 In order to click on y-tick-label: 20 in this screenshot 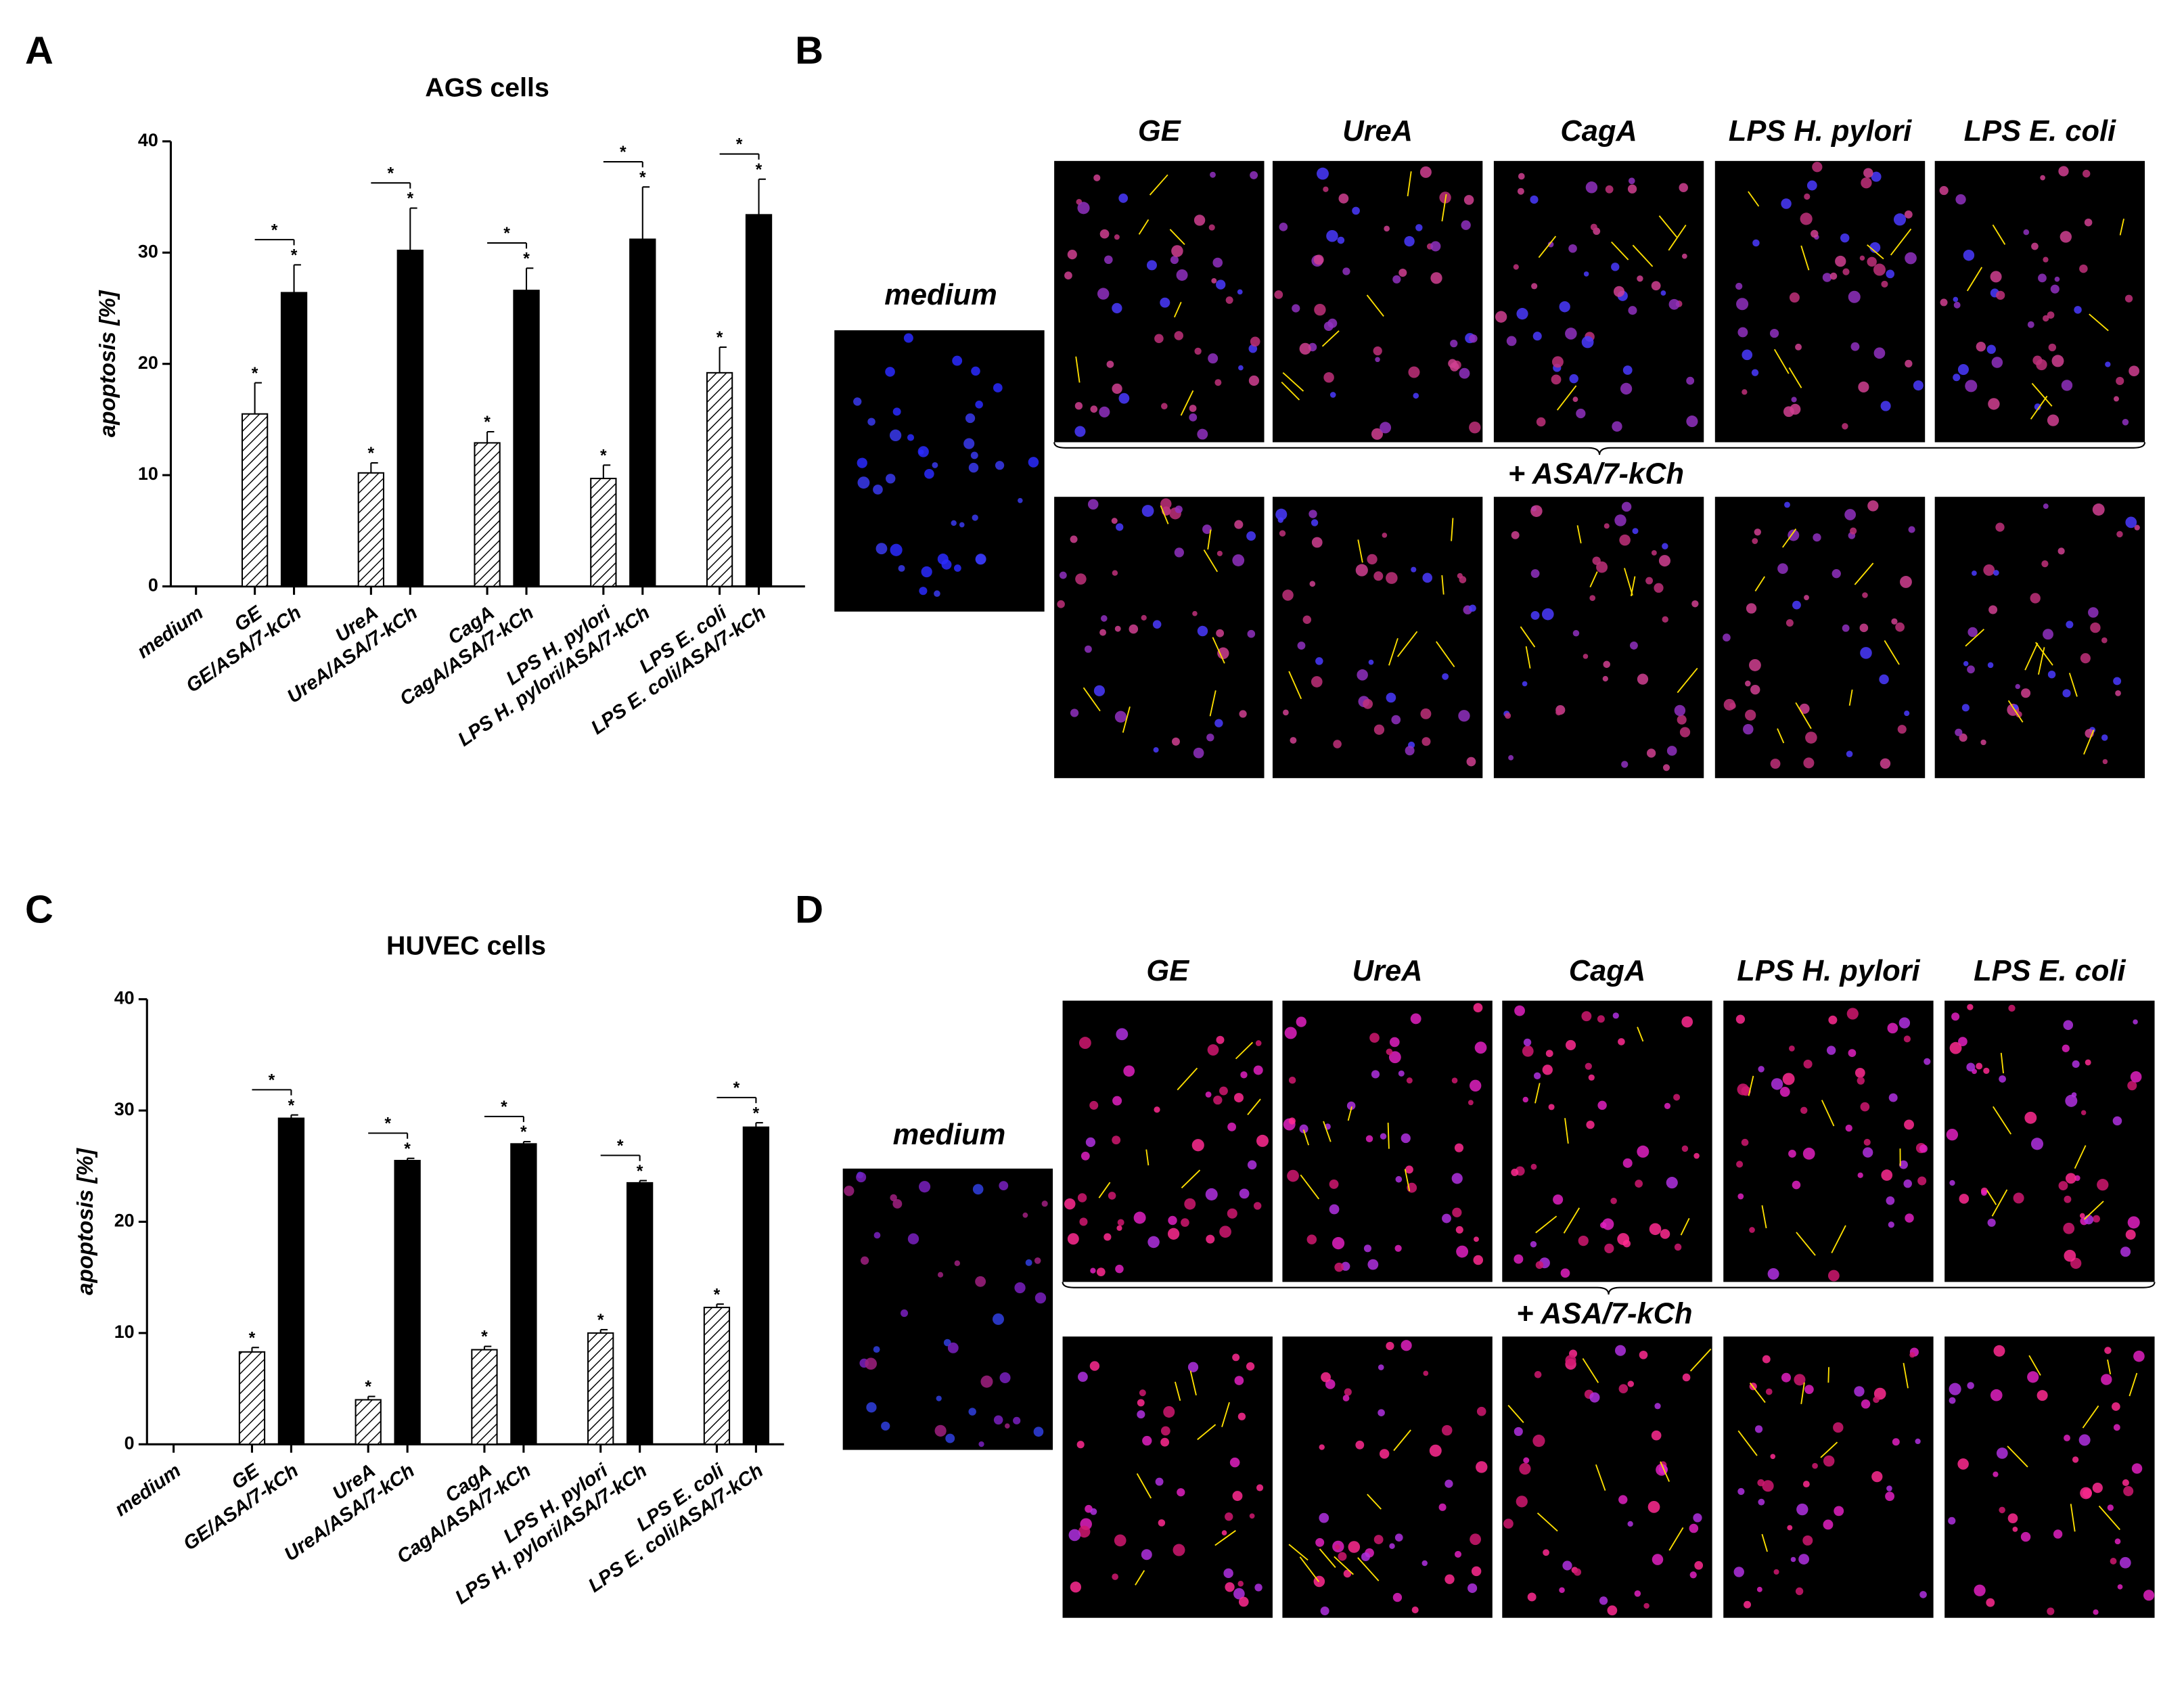, I will do `click(124, 1221)`.